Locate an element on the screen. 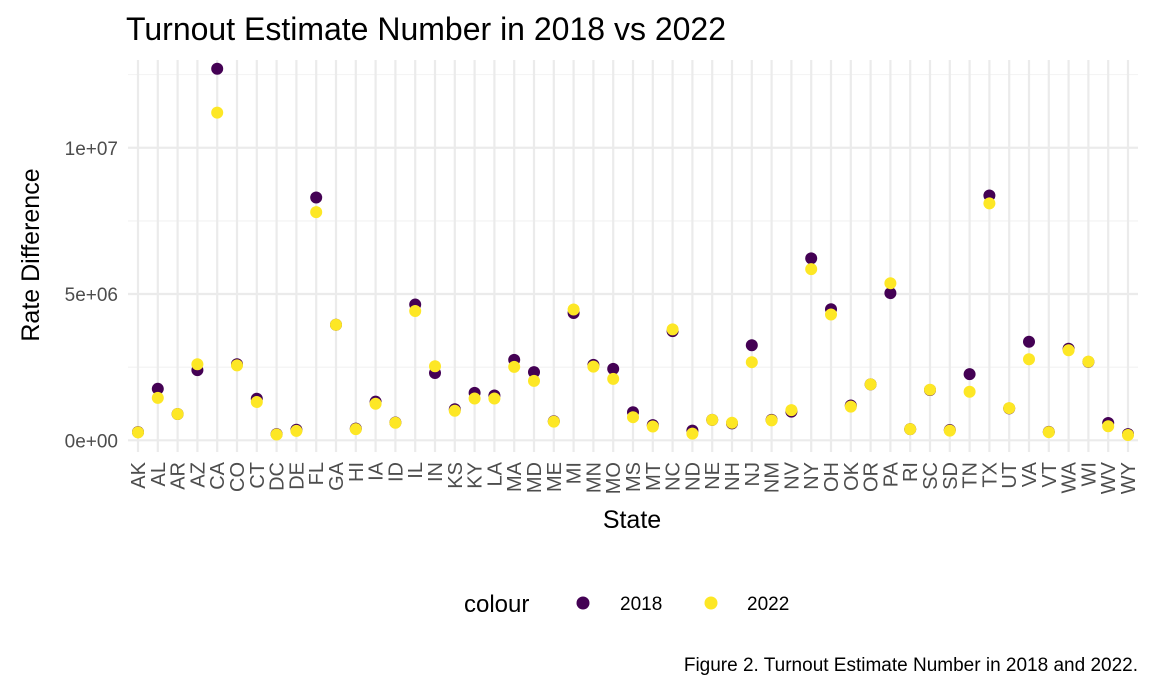  point-2022-ri is located at coordinates (910, 429).